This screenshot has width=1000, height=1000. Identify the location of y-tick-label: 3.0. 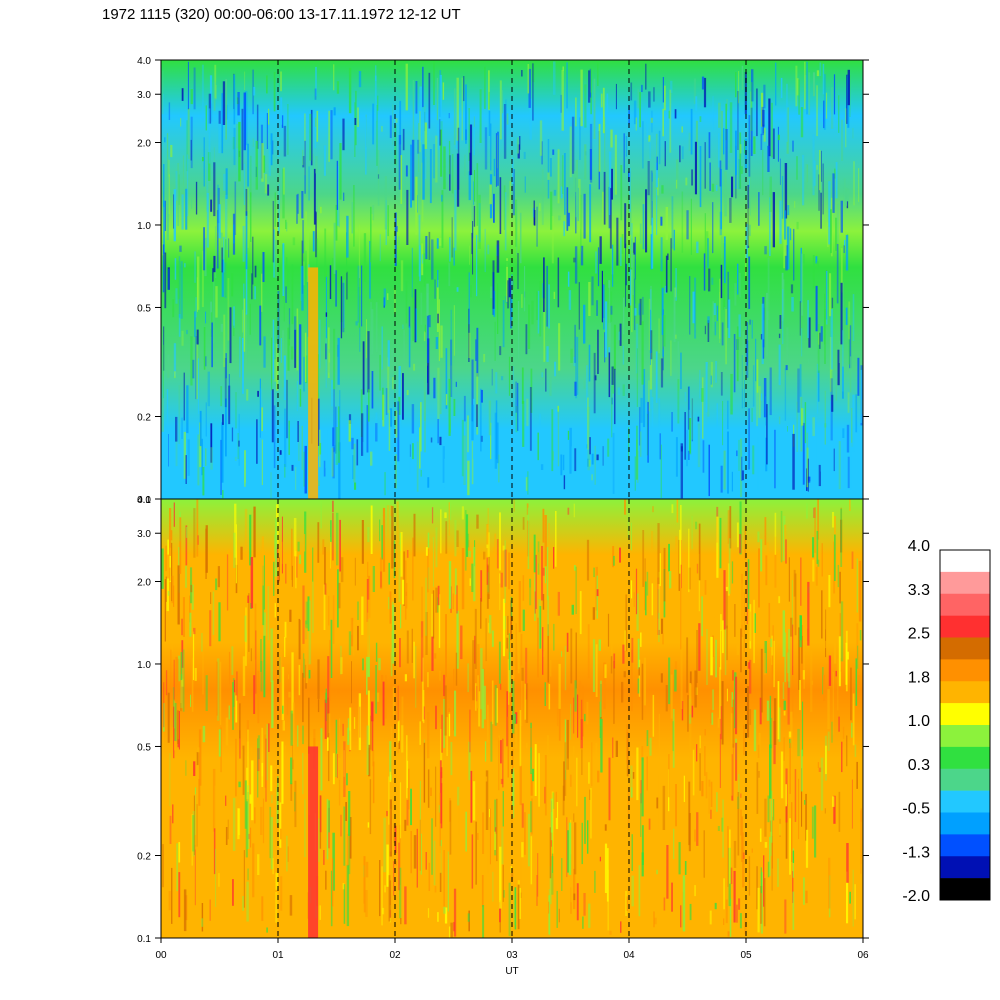
(144, 95).